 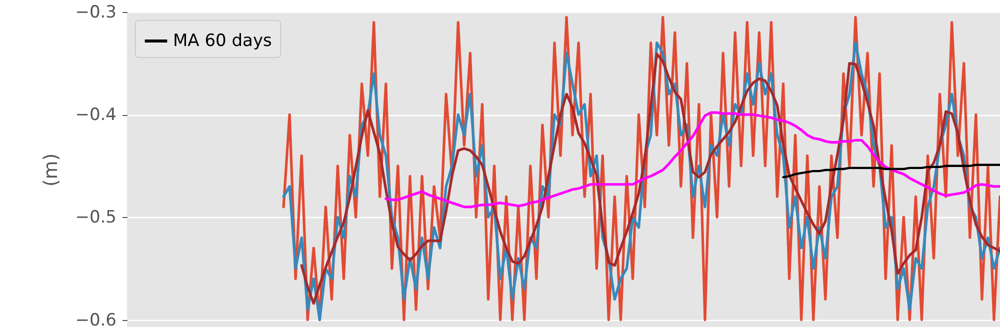 What do you see at coordinates (222, 41) in the screenshot?
I see `legend-label: MA 60 days` at bounding box center [222, 41].